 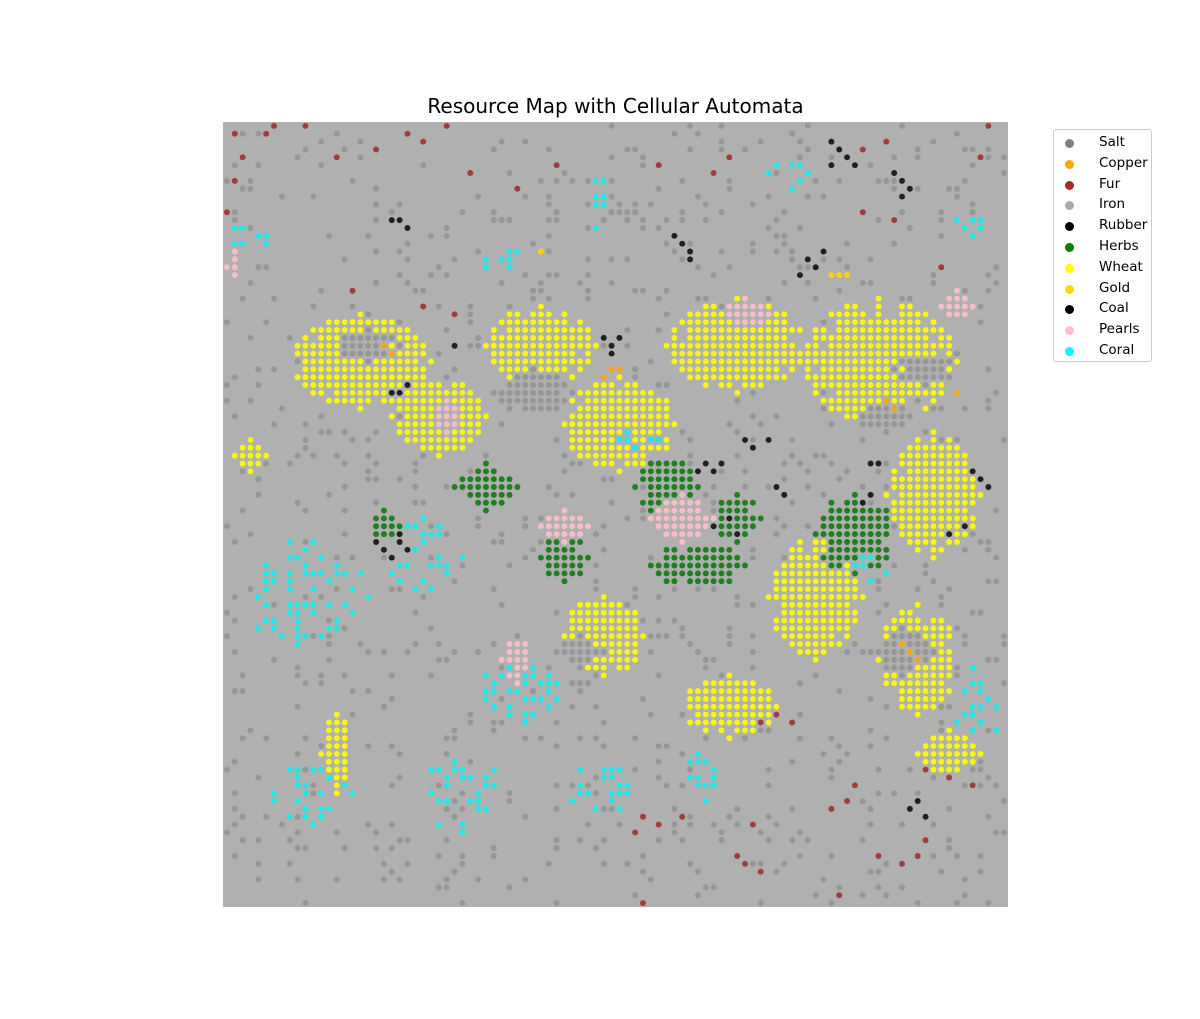 I want to click on chart-title: Resource Map with Cellular Automata, so click(x=615, y=106).